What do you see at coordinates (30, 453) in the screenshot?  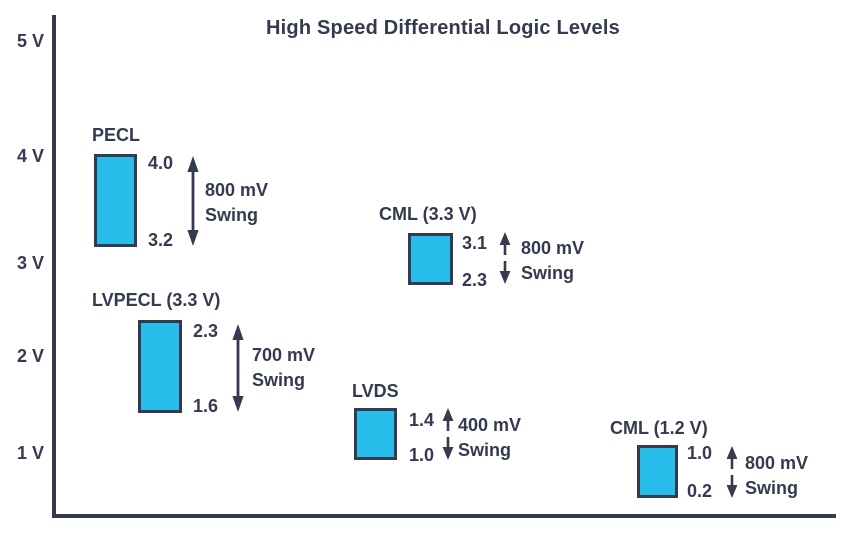 I see `y-tick-1v: 1 V` at bounding box center [30, 453].